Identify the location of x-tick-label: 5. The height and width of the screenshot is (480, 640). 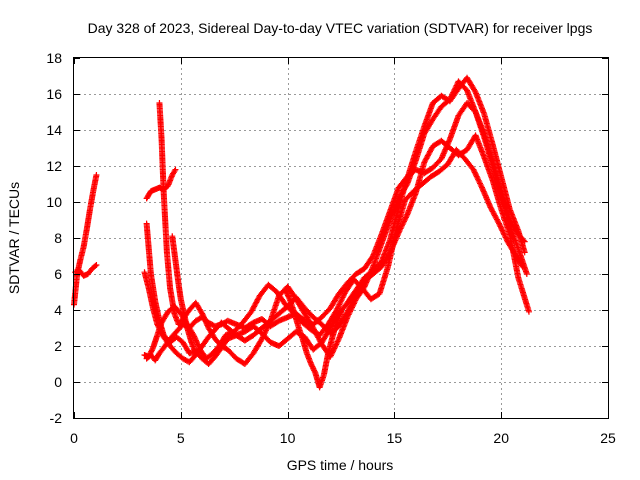
(181, 438).